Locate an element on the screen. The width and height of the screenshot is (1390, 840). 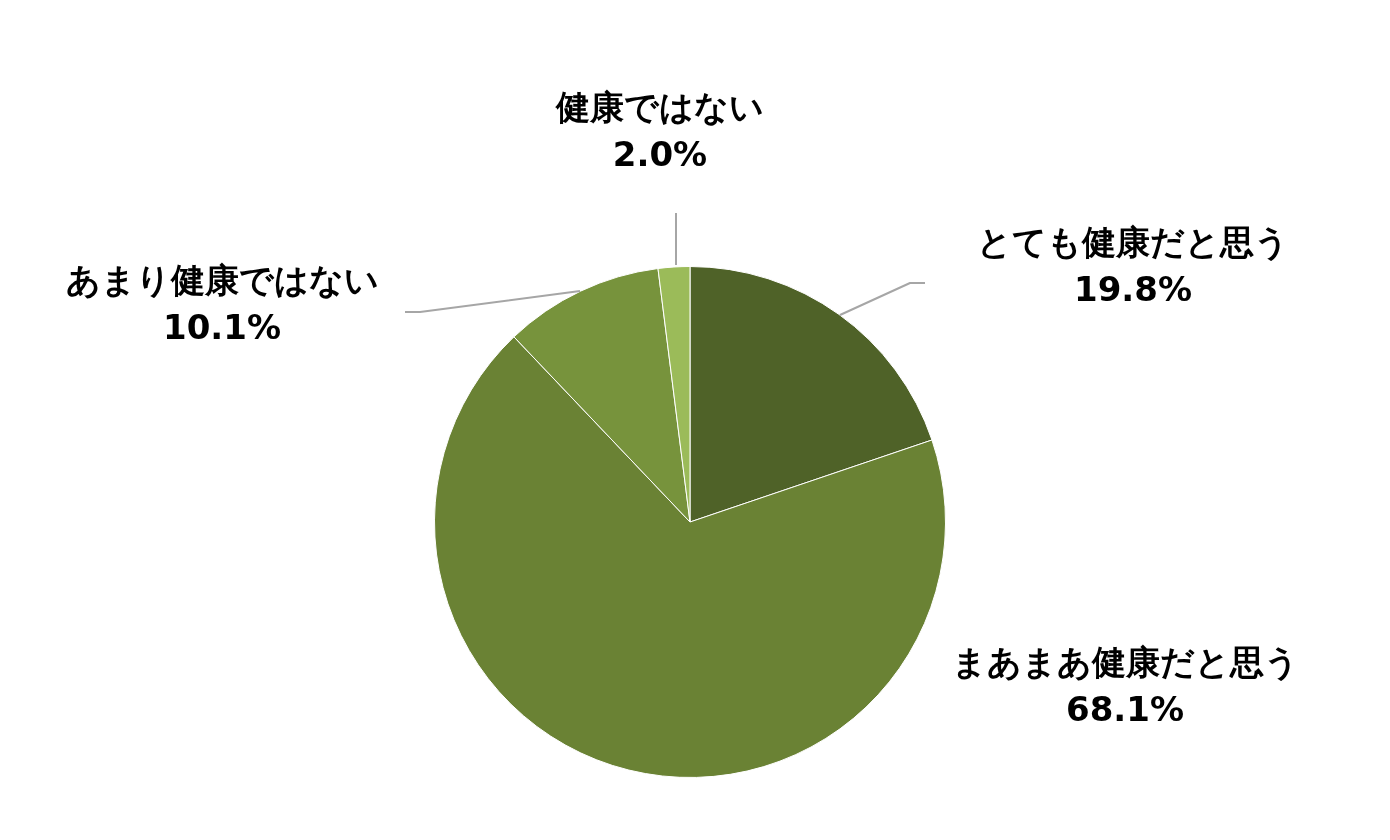
data-label: 19.8% is located at coordinates (1133, 288).